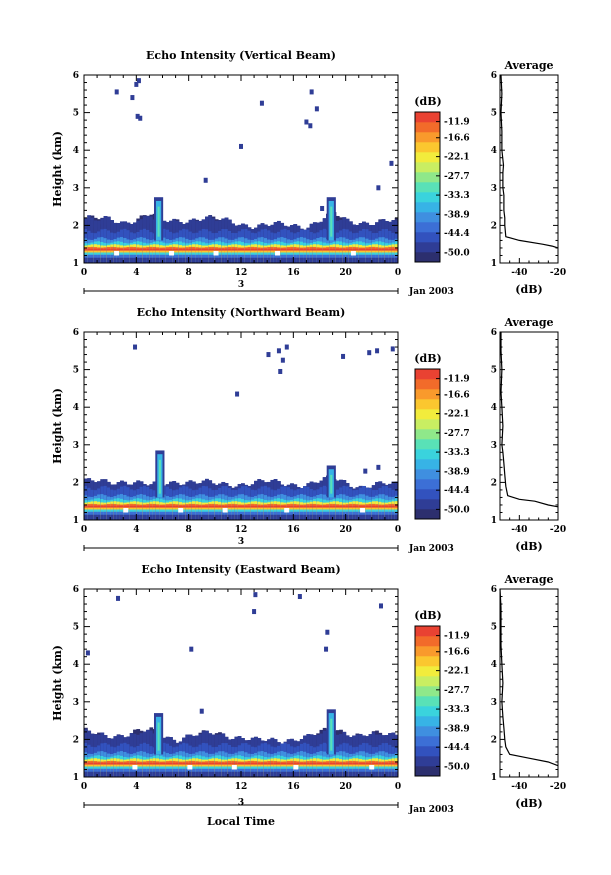  I want to click on average-title: Average, so click(528, 322).